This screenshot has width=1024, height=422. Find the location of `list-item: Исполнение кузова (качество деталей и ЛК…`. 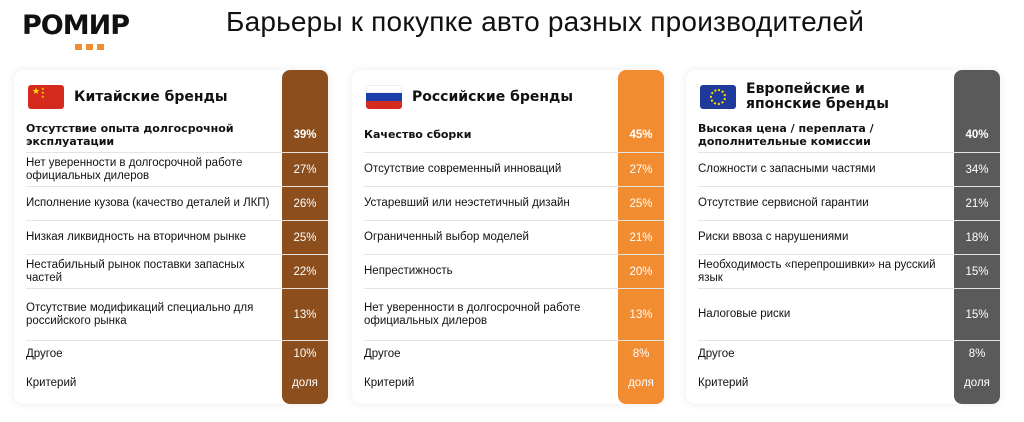

list-item: Исполнение кузова (качество деталей и ЛК… is located at coordinates (177, 204).